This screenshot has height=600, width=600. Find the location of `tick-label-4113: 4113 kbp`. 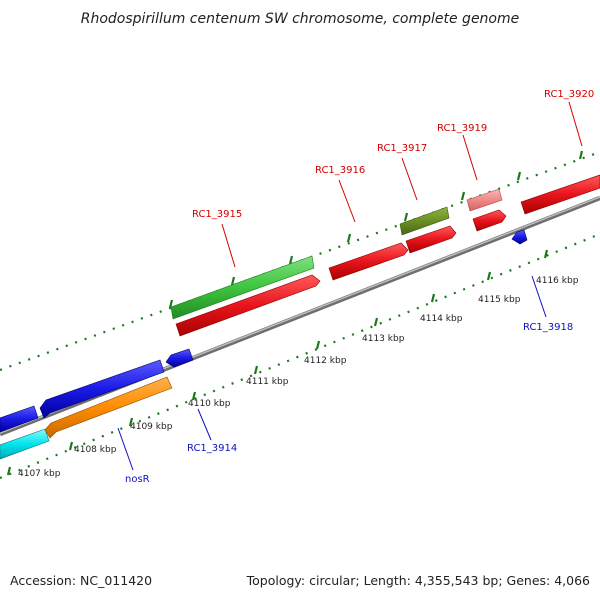

tick-label-4113: 4113 kbp is located at coordinates (383, 339).